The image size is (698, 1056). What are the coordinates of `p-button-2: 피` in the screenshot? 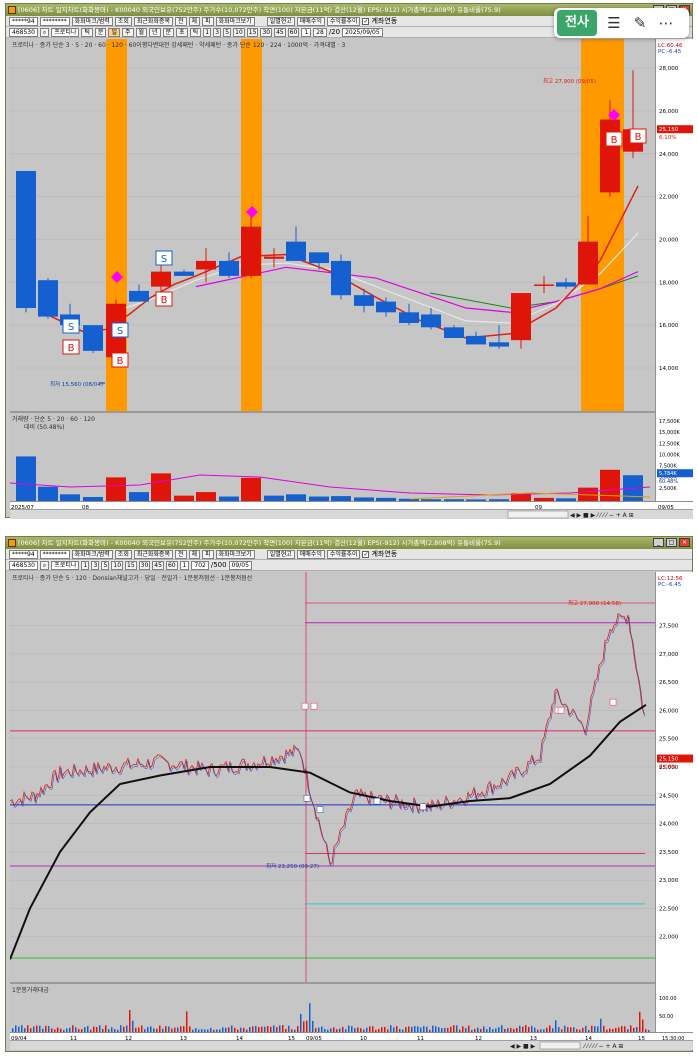 It's located at (208, 554).